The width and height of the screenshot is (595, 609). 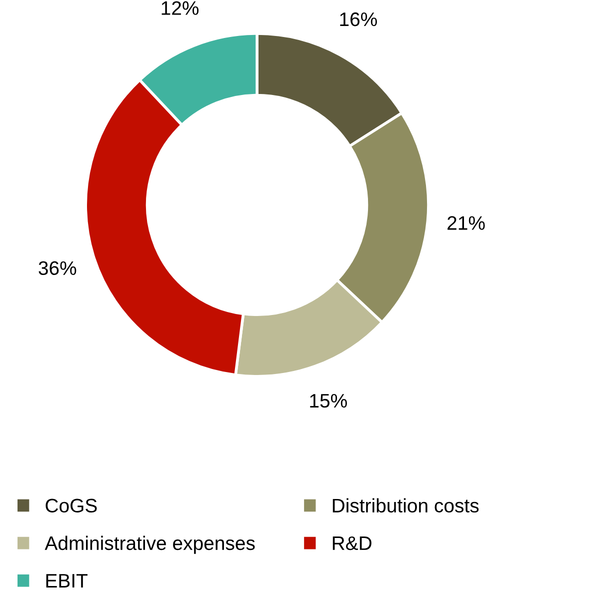 I want to click on legend-label: CoGS, so click(x=71, y=505).